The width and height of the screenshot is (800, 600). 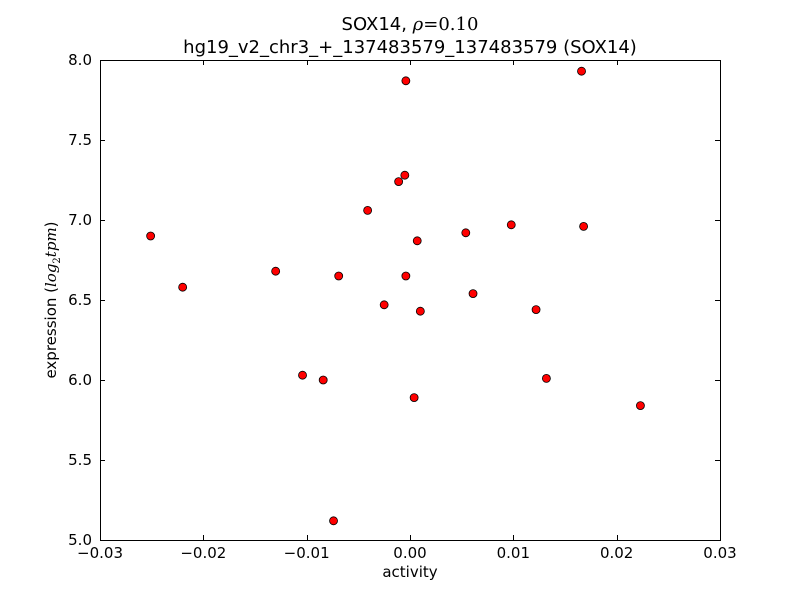 What do you see at coordinates (377, 24) in the screenshot?
I see `chart-title-gene: SOX14,` at bounding box center [377, 24].